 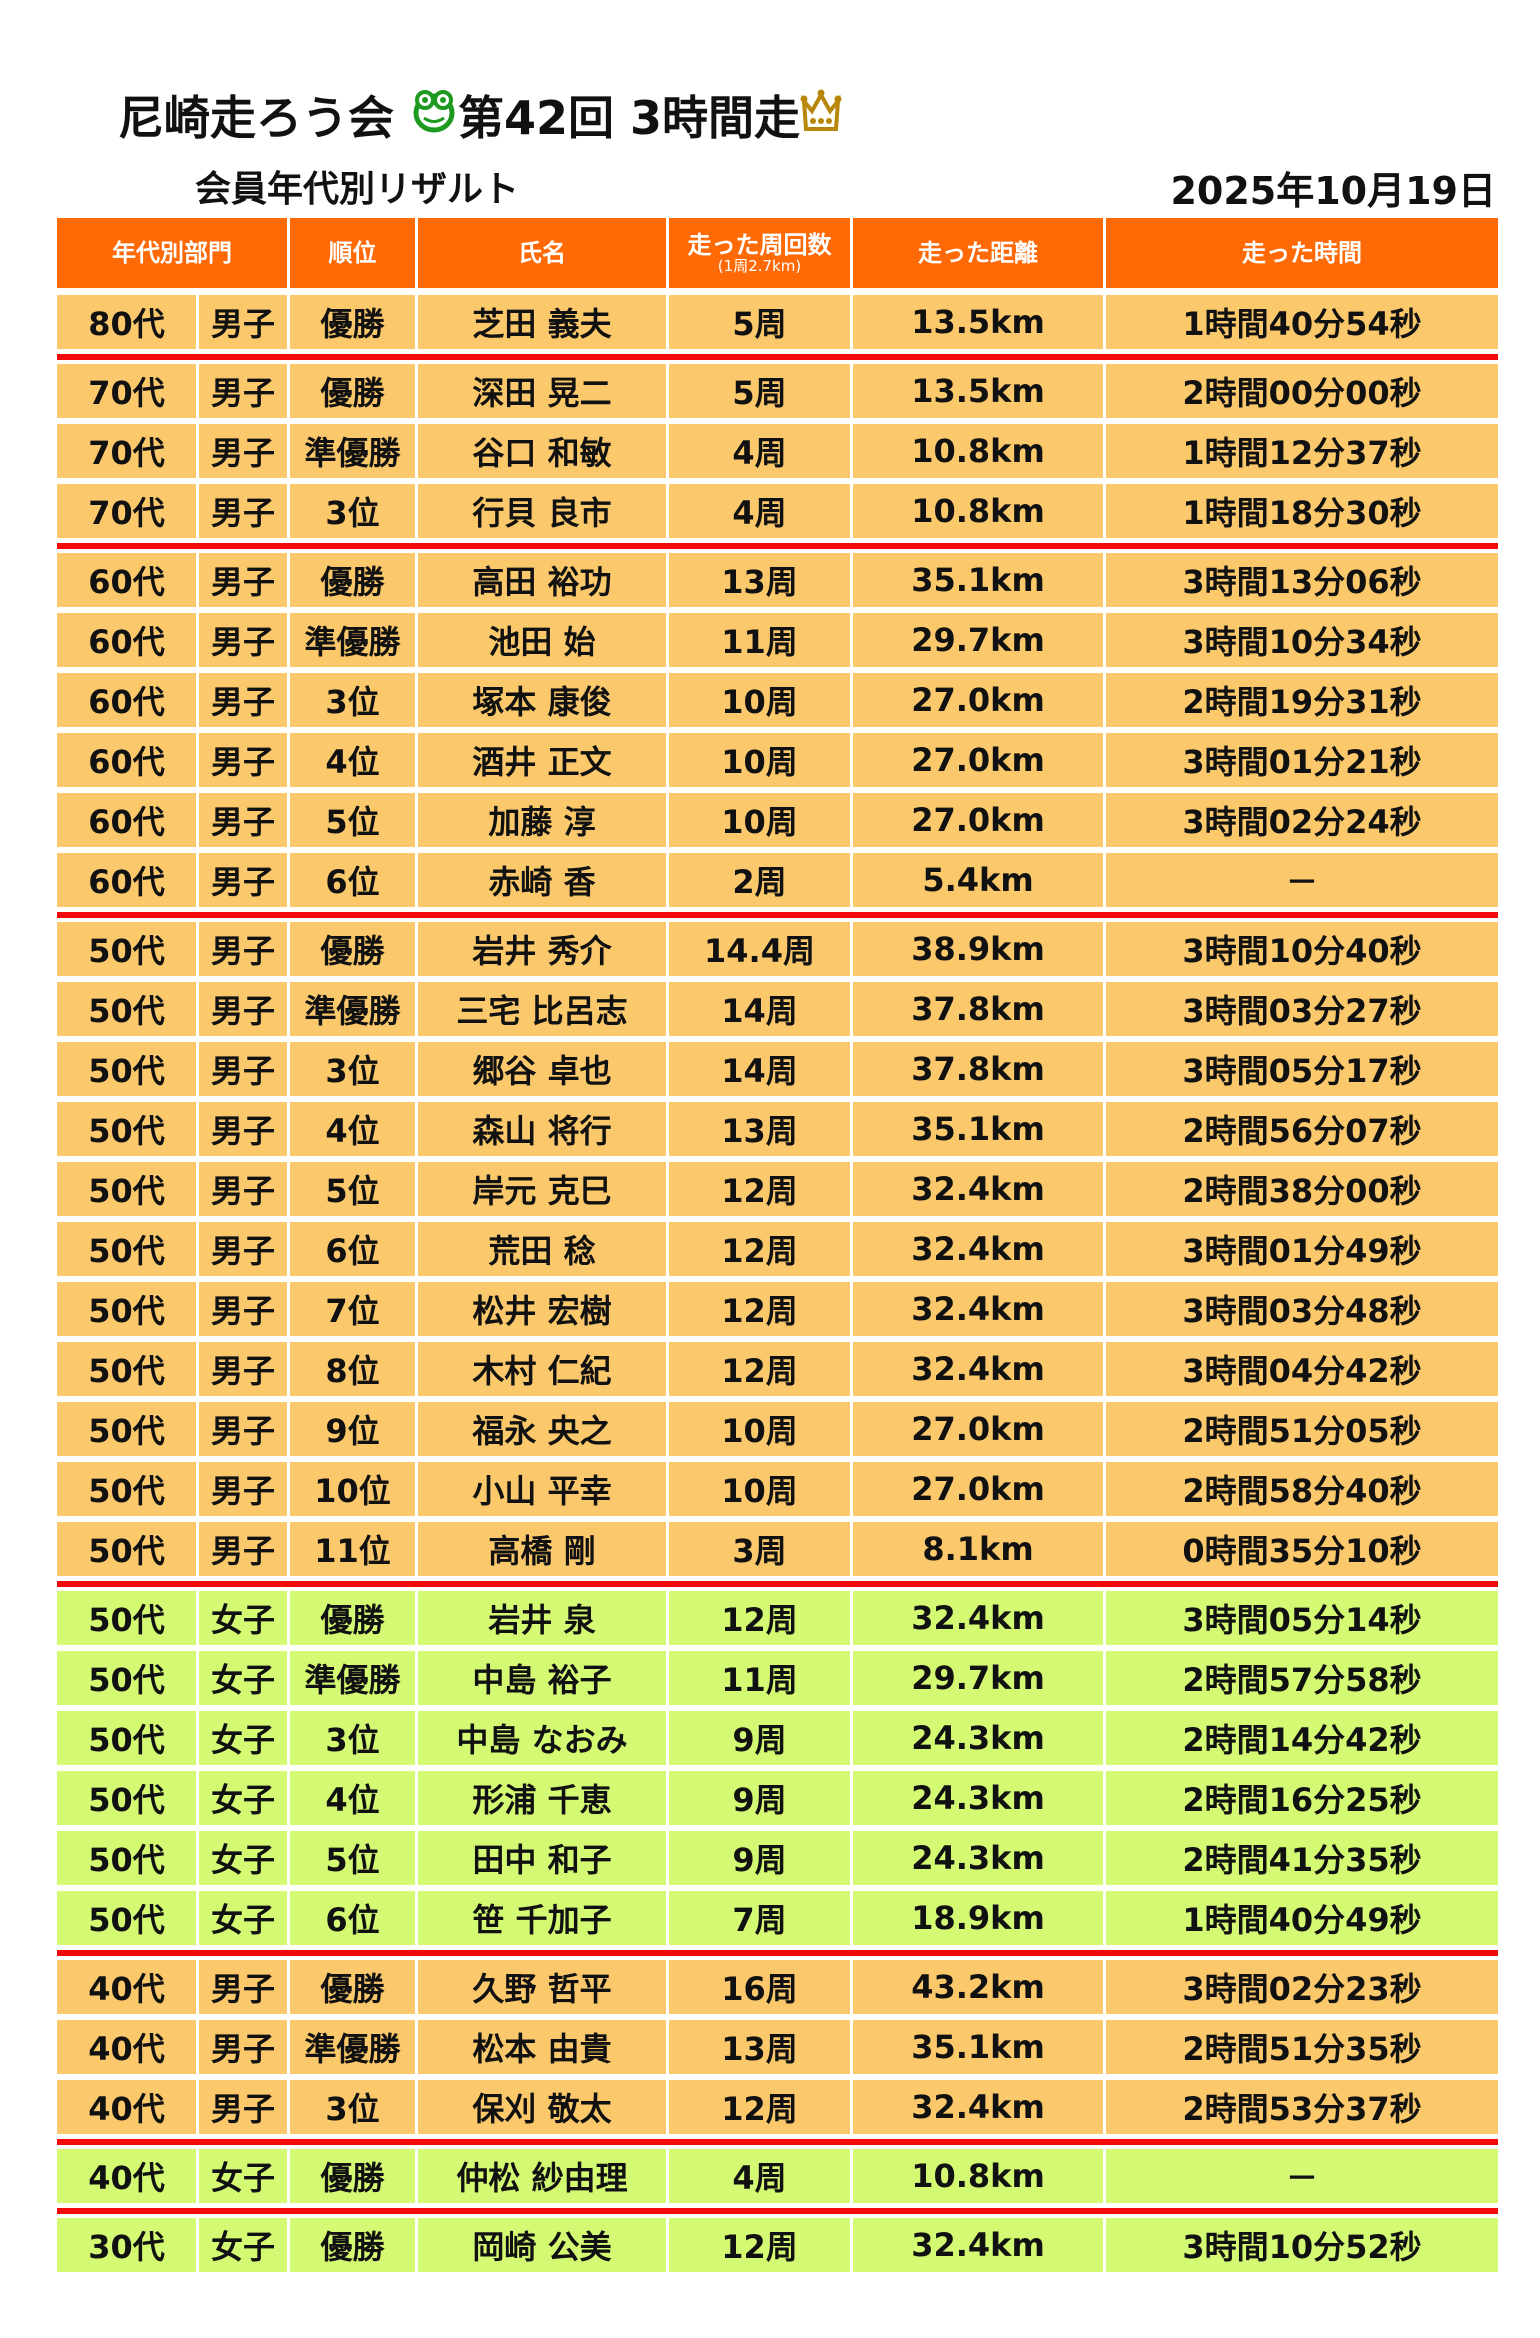 I want to click on crown-icon, so click(x=821, y=115).